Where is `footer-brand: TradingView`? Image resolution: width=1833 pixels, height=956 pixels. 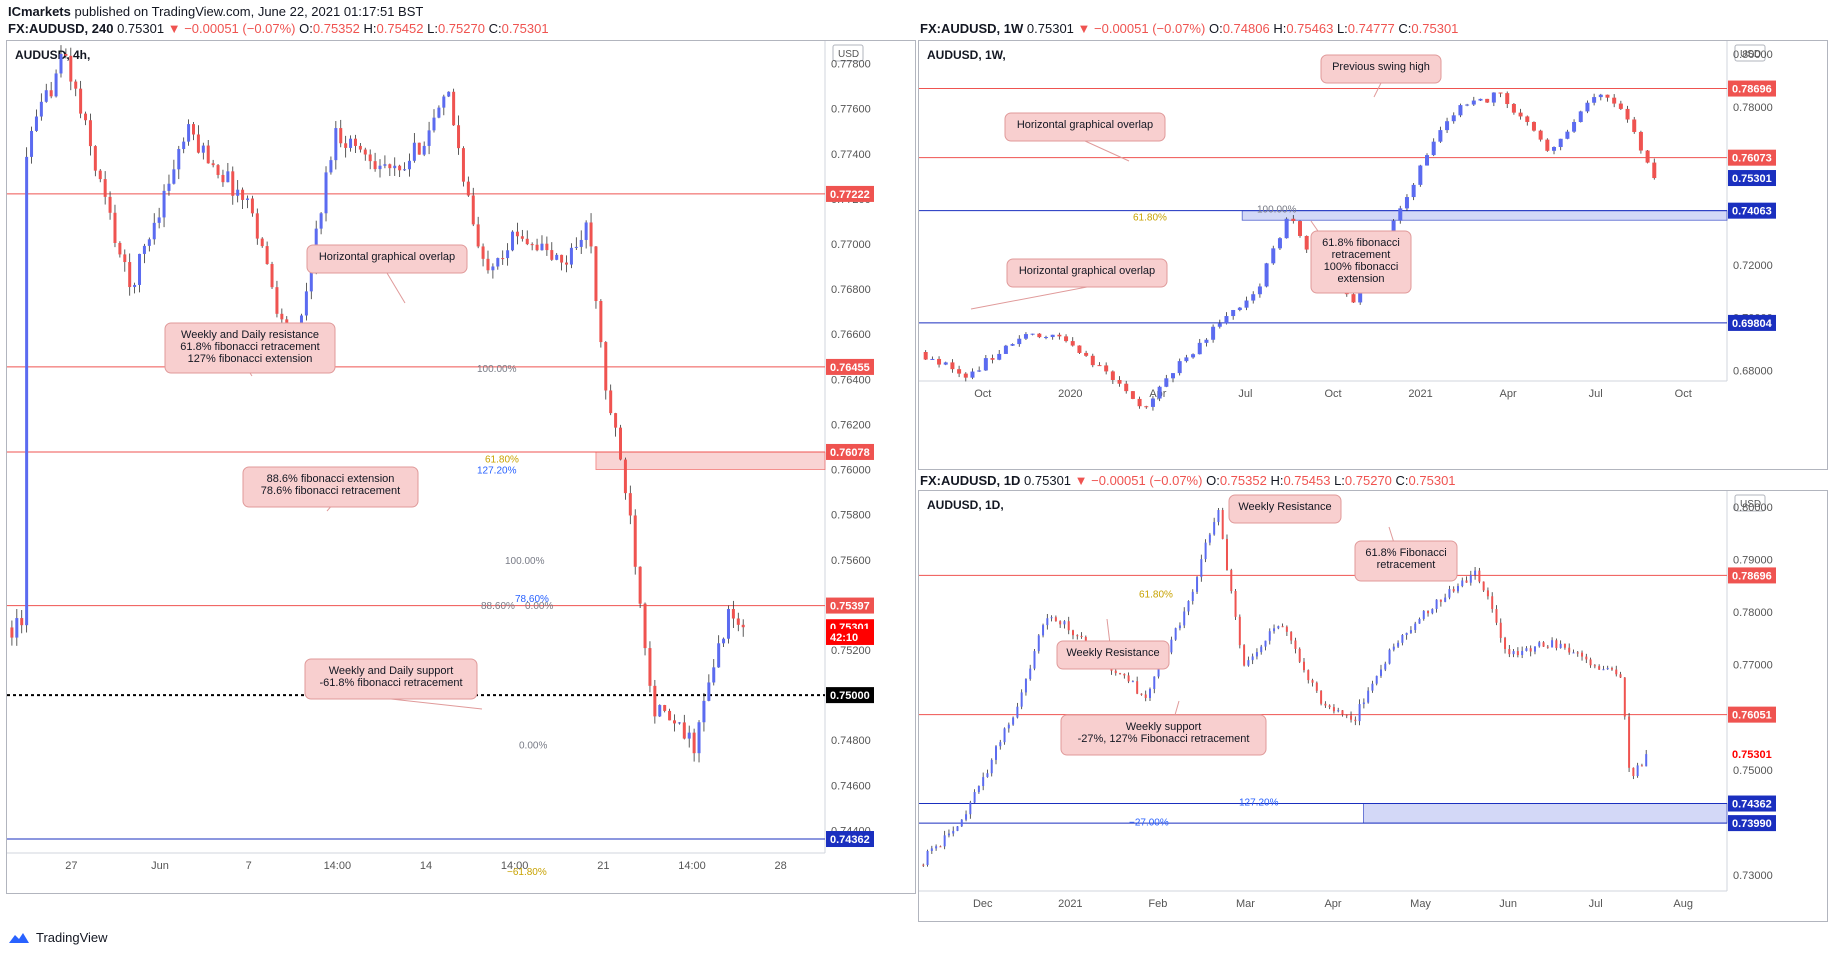 footer-brand: TradingView is located at coordinates (72, 937).